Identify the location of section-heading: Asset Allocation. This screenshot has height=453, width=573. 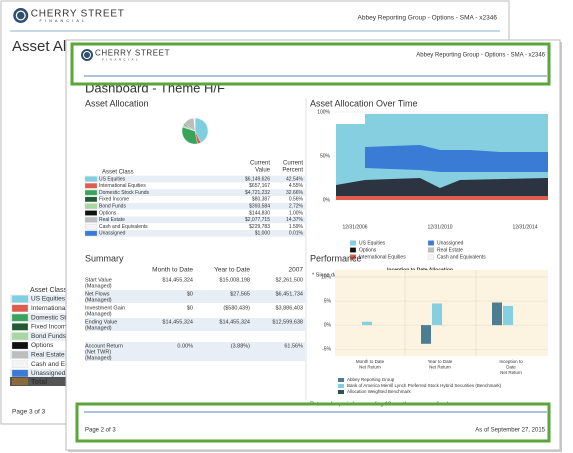
(117, 103).